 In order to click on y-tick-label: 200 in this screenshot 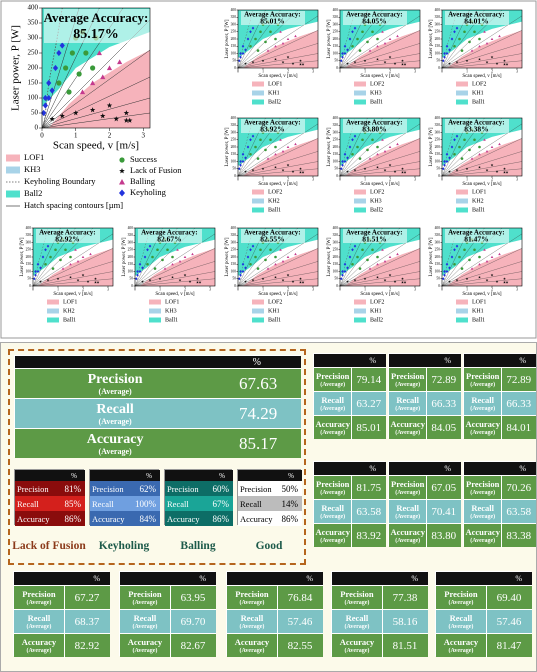, I will do `click(234, 147)`.